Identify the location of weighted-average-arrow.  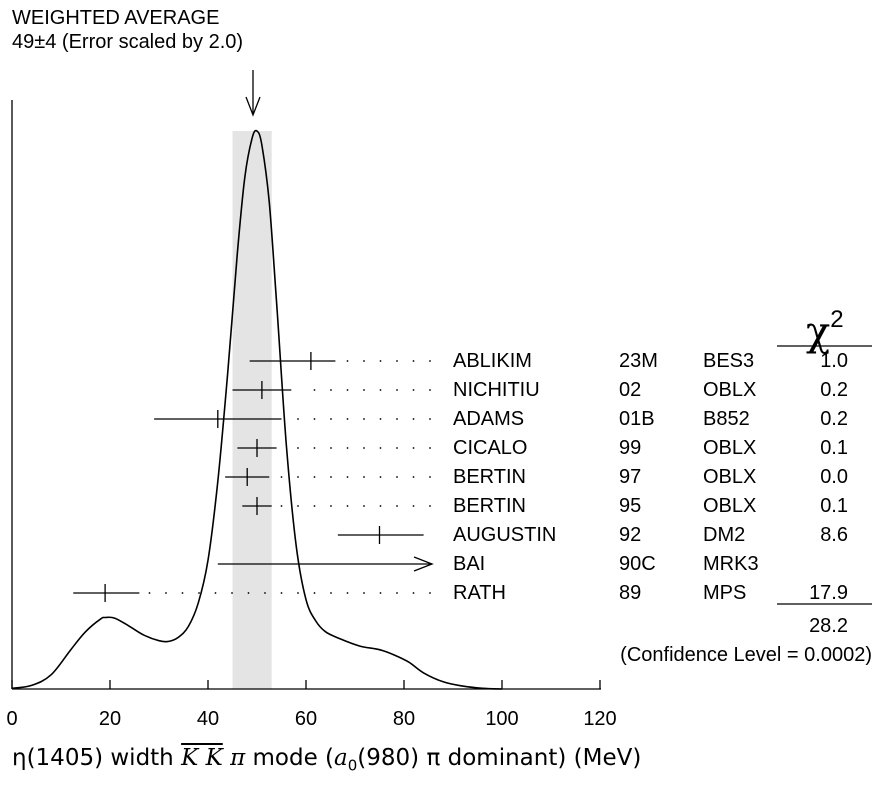
(253, 93).